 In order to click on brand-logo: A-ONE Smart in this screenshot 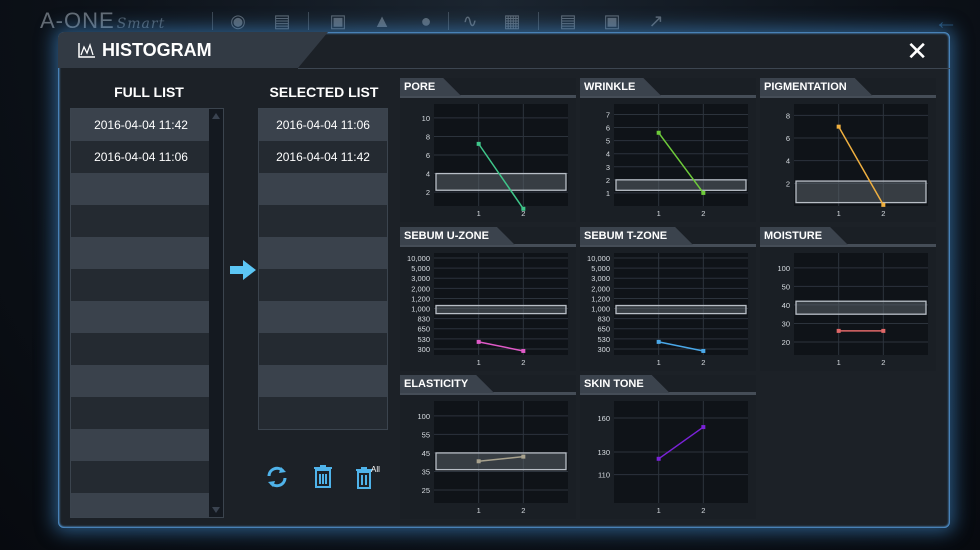, I will do `click(102, 21)`.